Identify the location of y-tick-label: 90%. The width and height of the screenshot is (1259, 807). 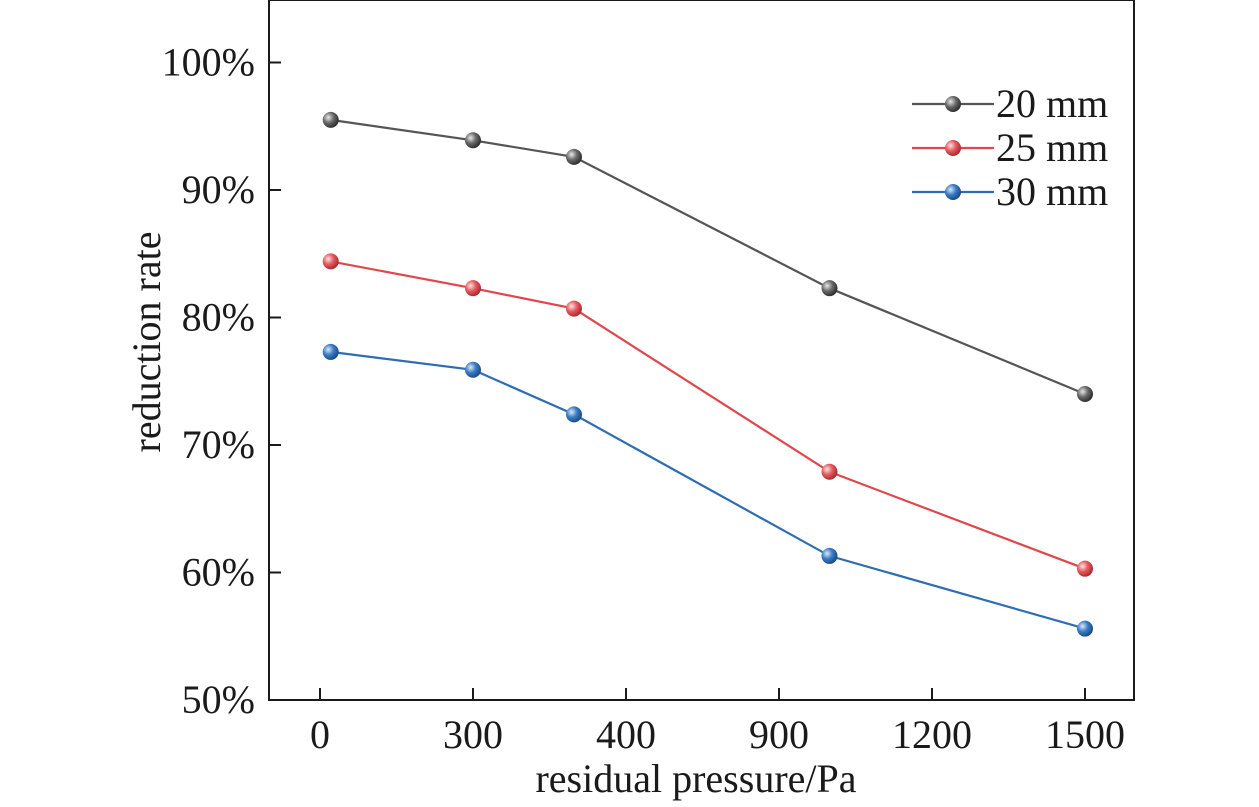
(218, 189).